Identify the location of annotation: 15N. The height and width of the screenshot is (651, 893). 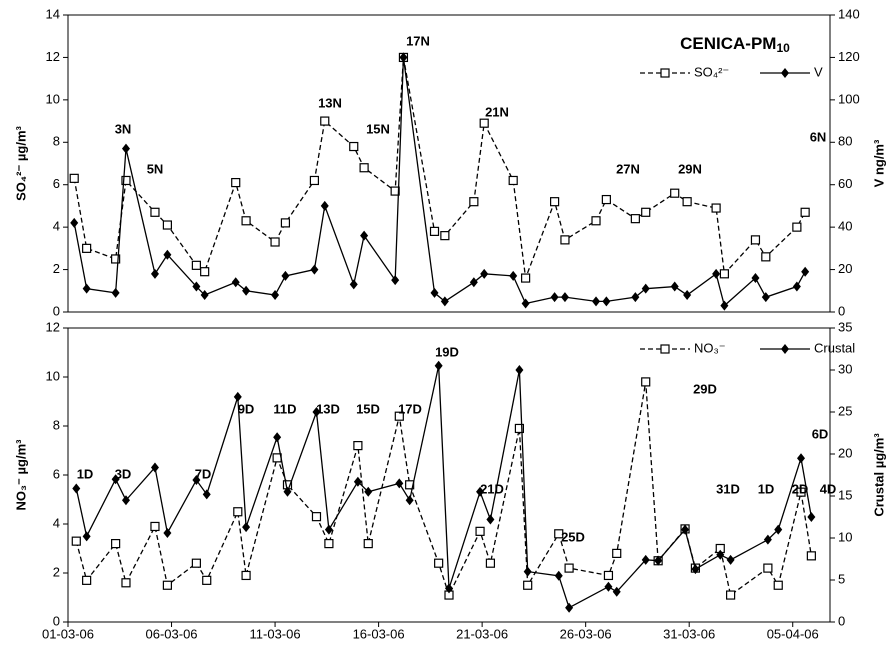
(378, 128).